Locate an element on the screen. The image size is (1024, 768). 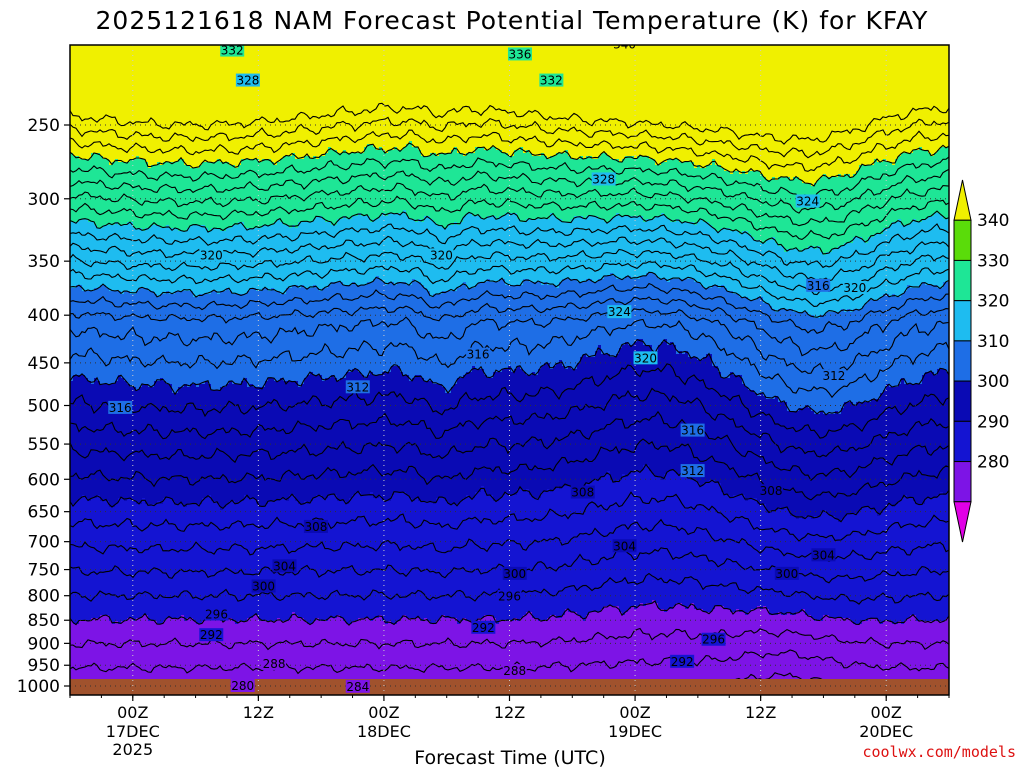
contour-label: 304 is located at coordinates (624, 546).